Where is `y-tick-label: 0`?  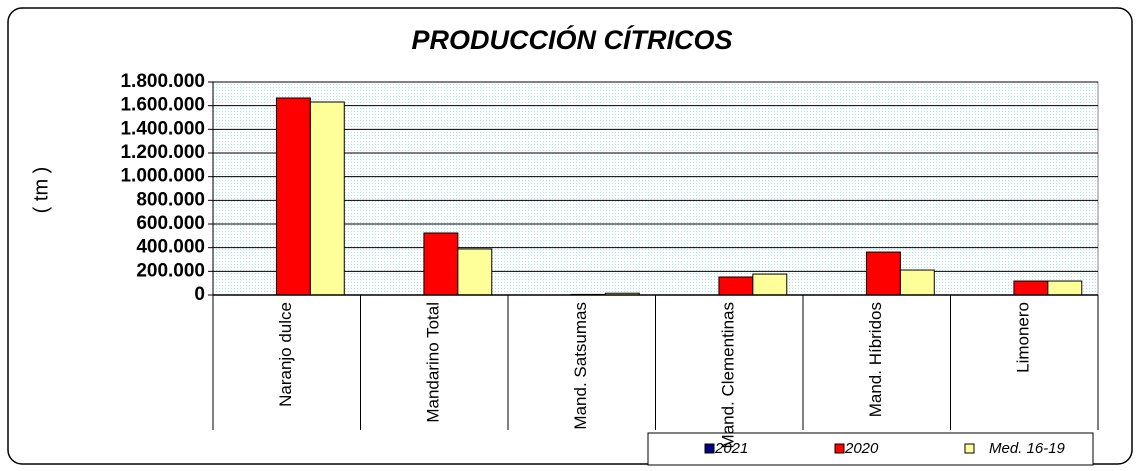
y-tick-label: 0 is located at coordinates (199, 294).